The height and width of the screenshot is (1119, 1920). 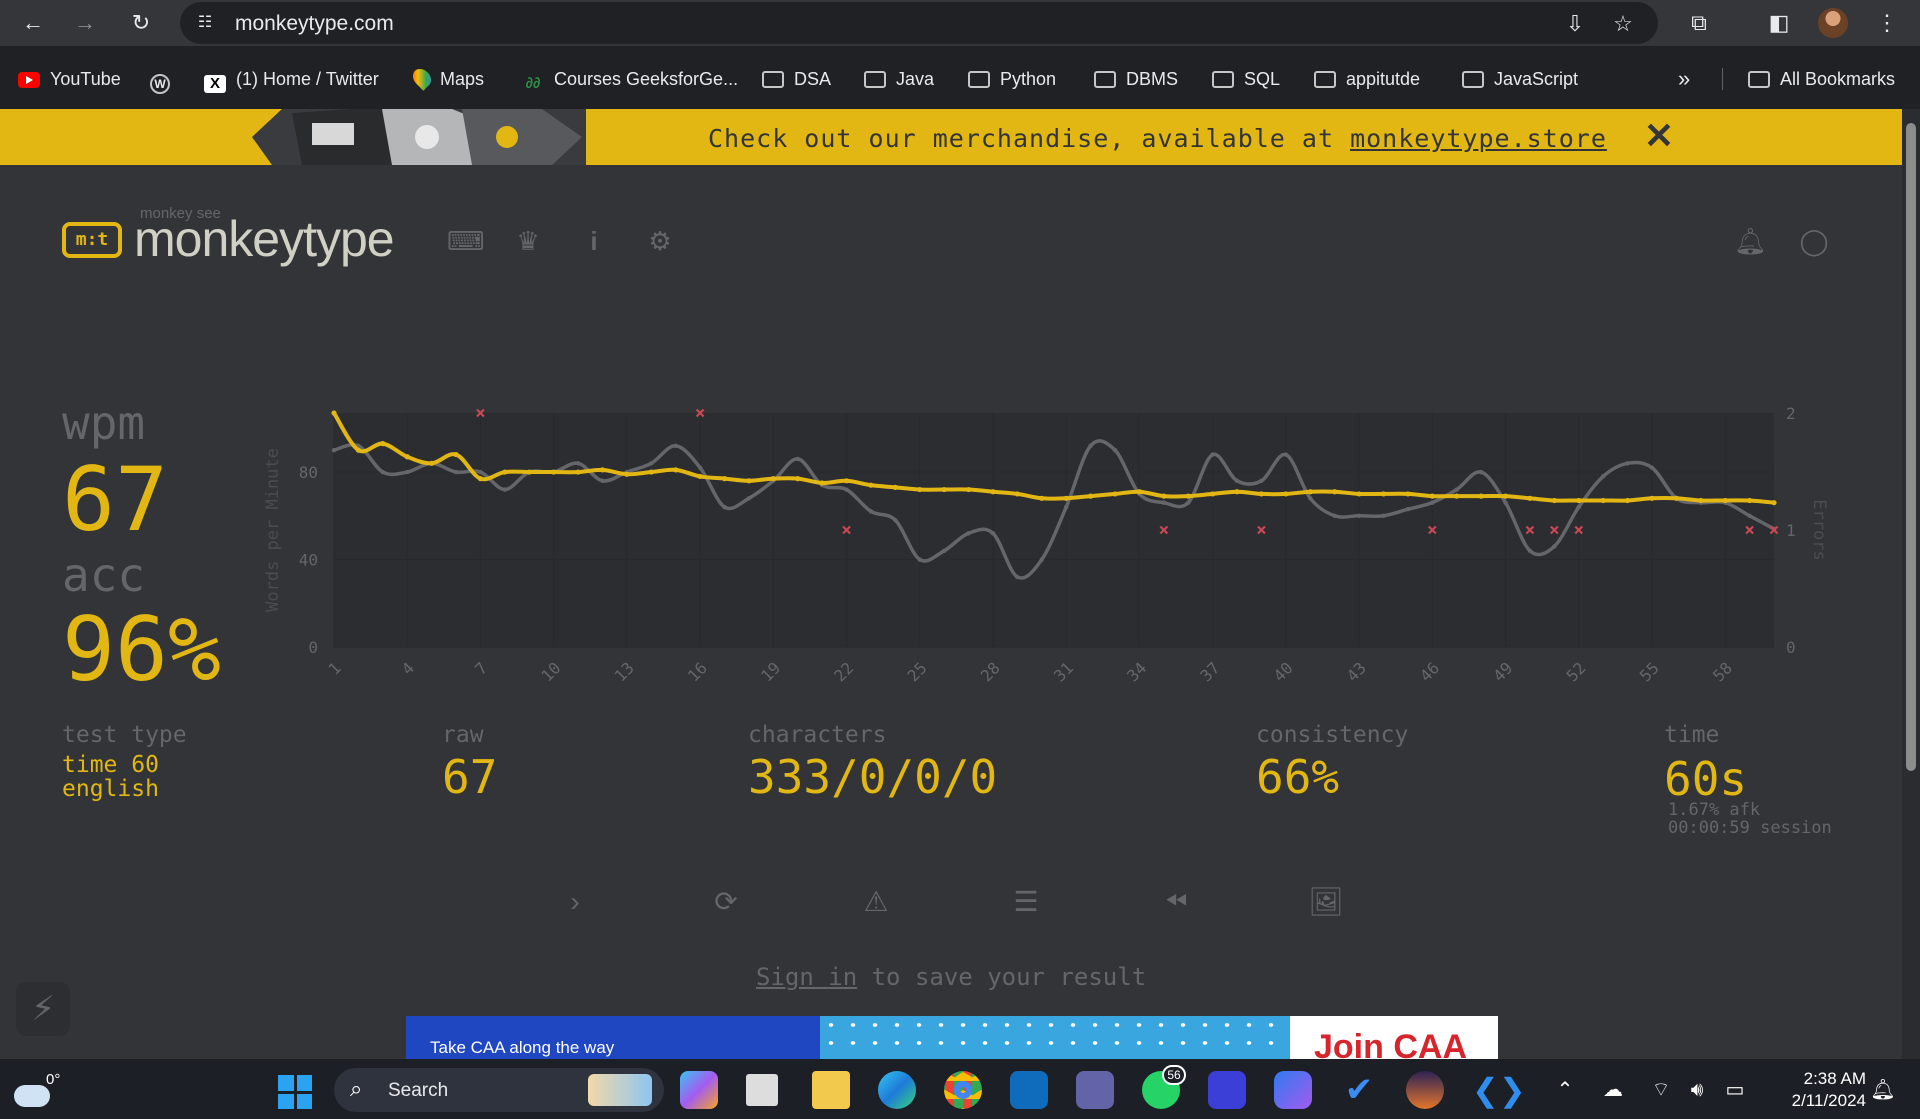 I want to click on test-type-label: test type, so click(x=124, y=735).